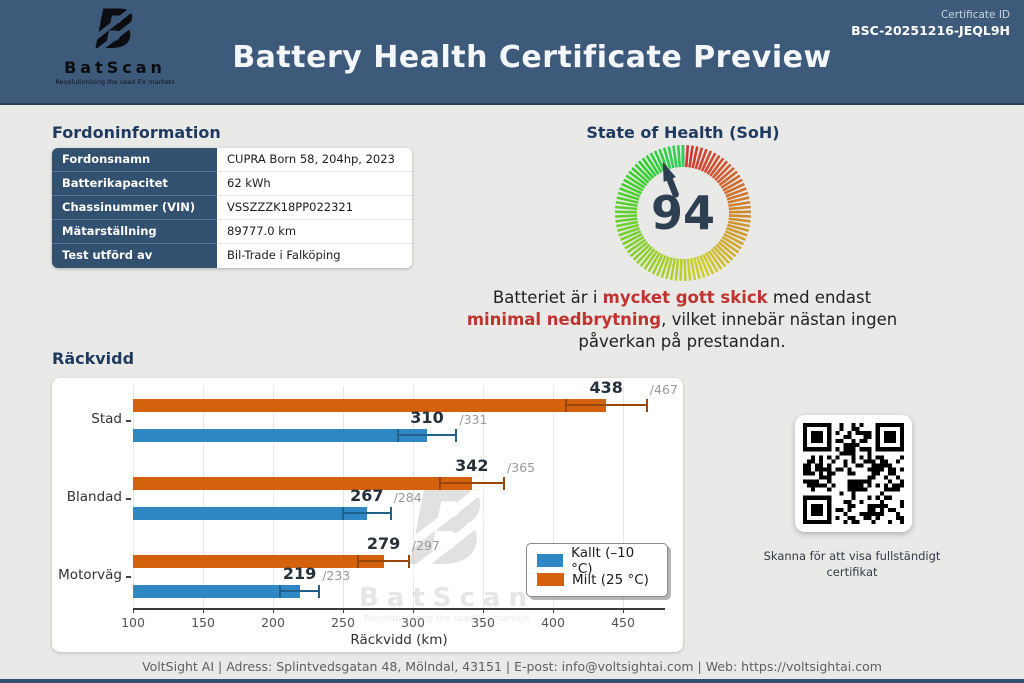 The height and width of the screenshot is (683, 1024). Describe the element at coordinates (532, 57) in the screenshot. I see `page-title: Battery Health Certificate Preview` at that location.